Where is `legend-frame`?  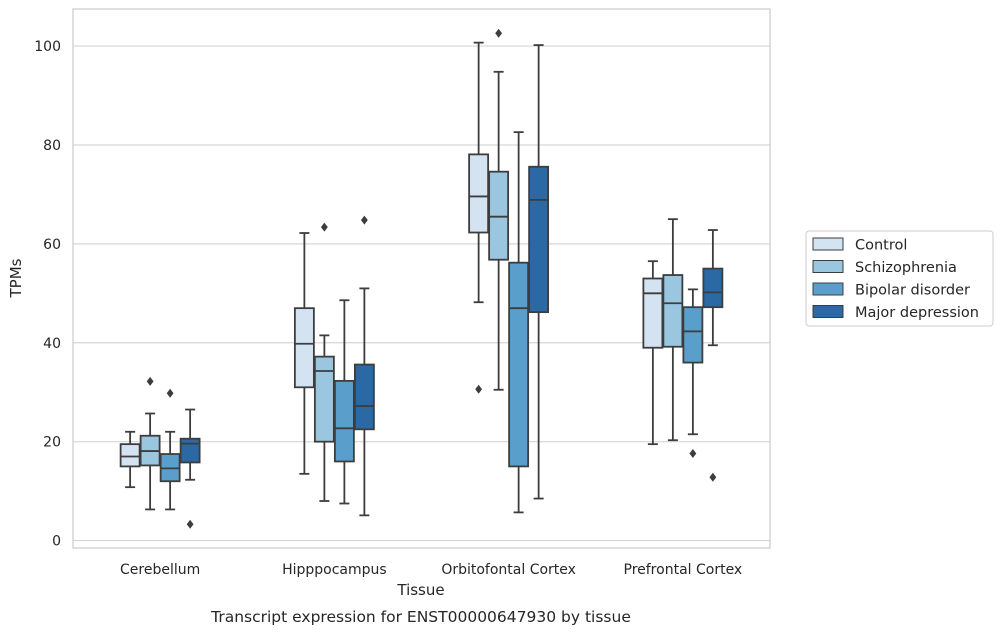
legend-frame is located at coordinates (899, 278).